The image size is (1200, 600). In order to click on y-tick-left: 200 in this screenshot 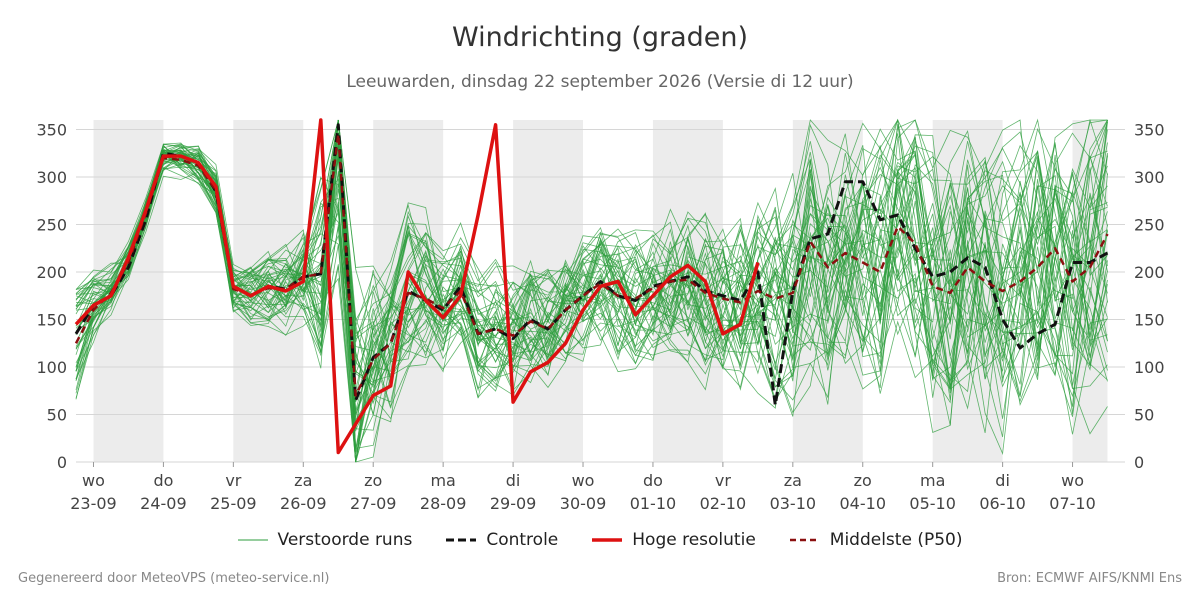, I will do `click(51, 272)`.